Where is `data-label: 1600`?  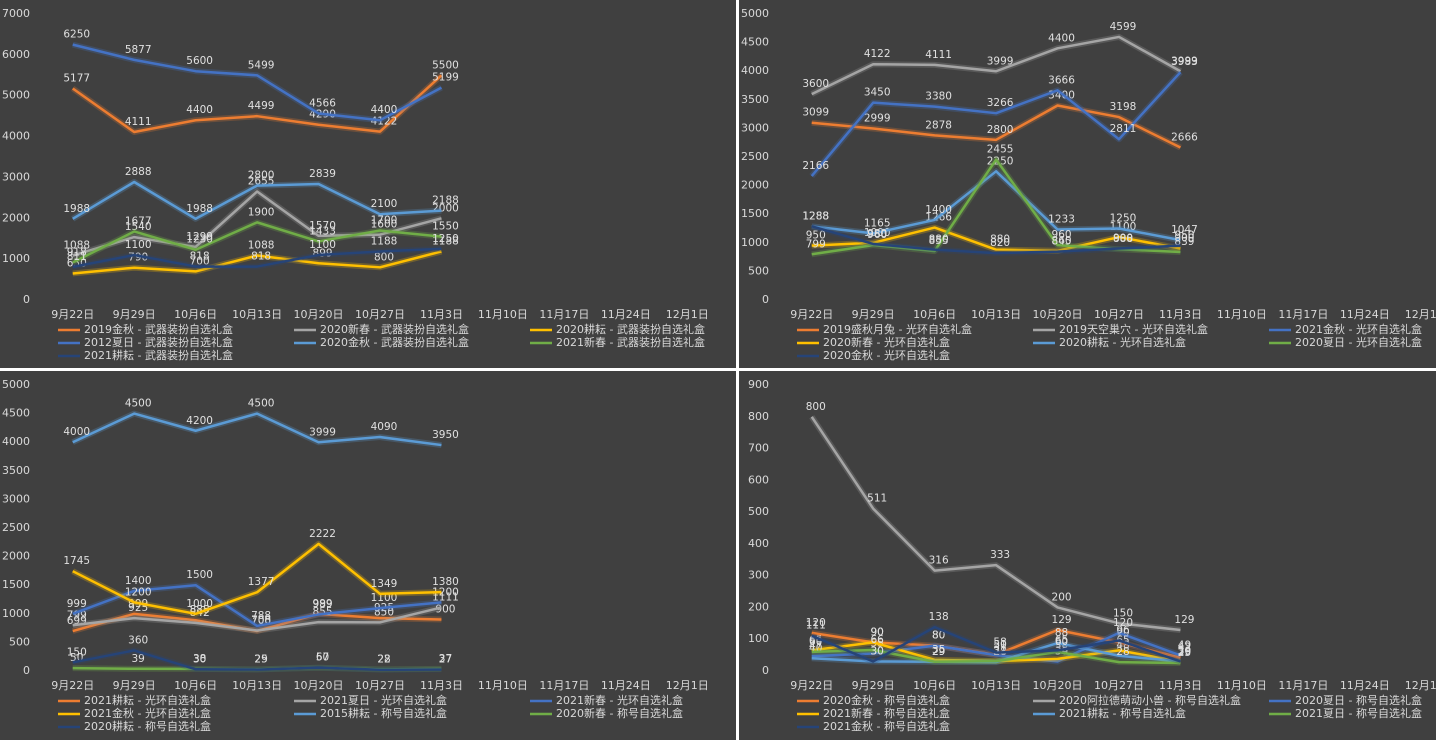
data-label: 1600 is located at coordinates (384, 225).